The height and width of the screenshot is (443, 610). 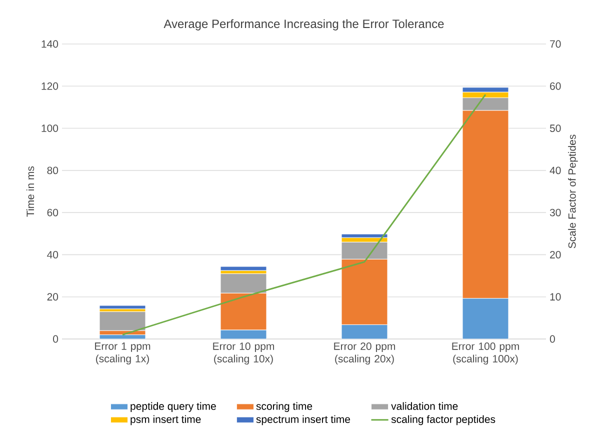 I want to click on chart-title: Average Performance Increasing the Error Tolerance, so click(x=304, y=24).